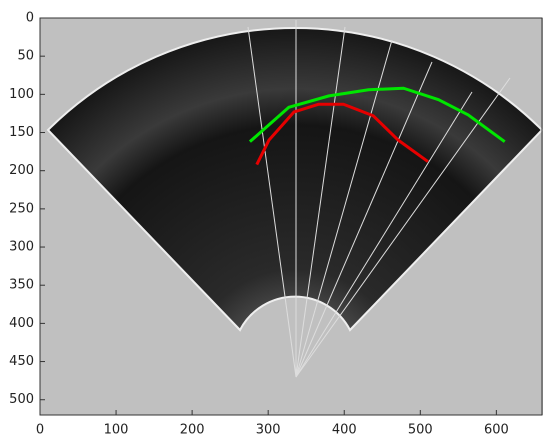 The width and height of the screenshot is (543, 445). What do you see at coordinates (116, 430) in the screenshot?
I see `x-tick-label: 100` at bounding box center [116, 430].